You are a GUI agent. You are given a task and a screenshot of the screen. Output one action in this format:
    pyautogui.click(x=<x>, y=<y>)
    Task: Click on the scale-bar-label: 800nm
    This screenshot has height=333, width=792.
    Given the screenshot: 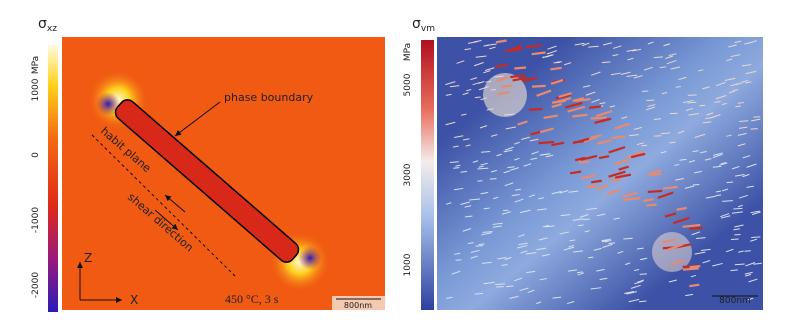 What is the action you would take?
    pyautogui.click(x=358, y=305)
    